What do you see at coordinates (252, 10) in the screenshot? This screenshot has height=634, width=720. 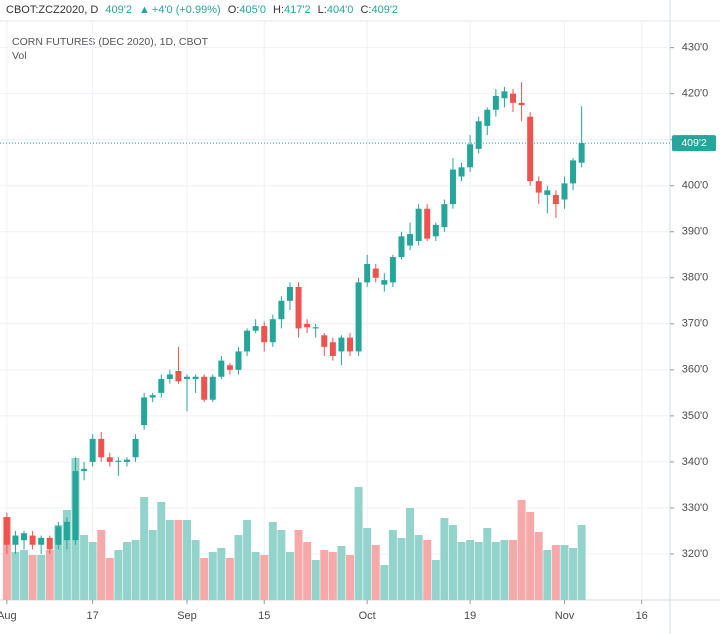 I see `ohlc-value: 405'0` at bounding box center [252, 10].